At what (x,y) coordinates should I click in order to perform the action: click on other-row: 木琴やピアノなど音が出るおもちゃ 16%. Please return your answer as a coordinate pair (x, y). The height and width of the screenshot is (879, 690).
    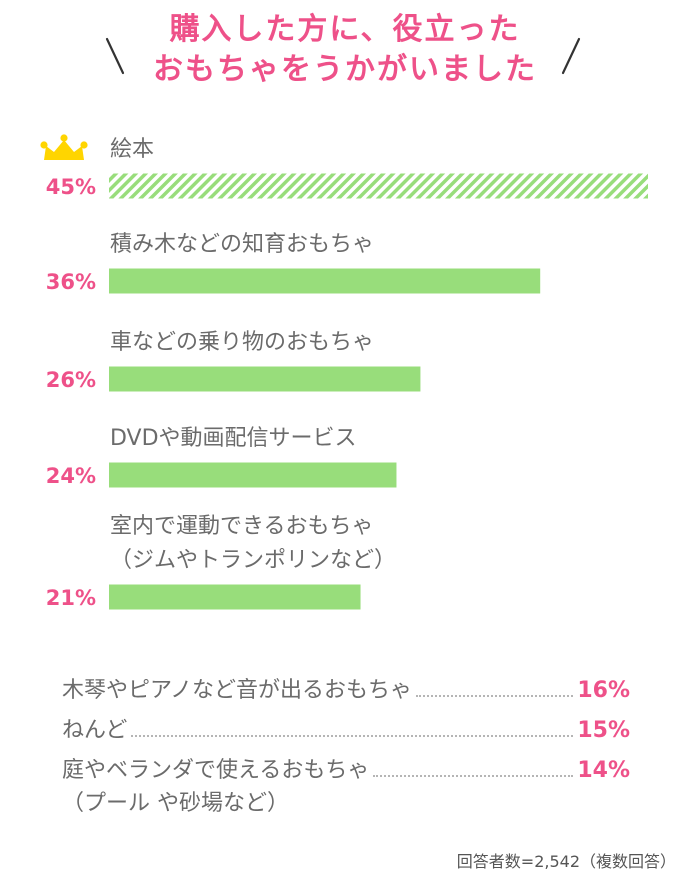
    Looking at the image, I should click on (346, 695).